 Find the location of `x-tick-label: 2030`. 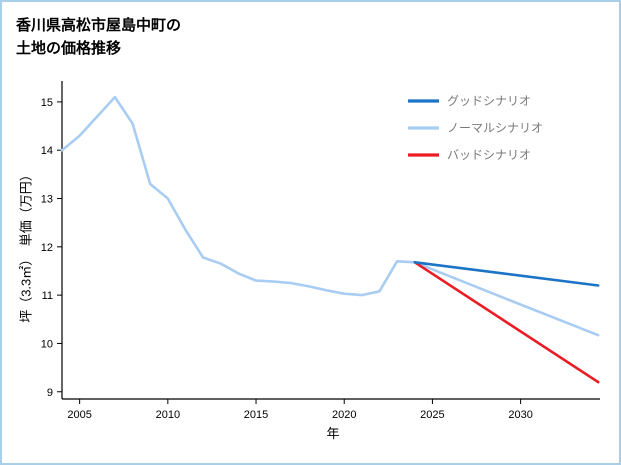

x-tick-label: 2030 is located at coordinates (520, 415).